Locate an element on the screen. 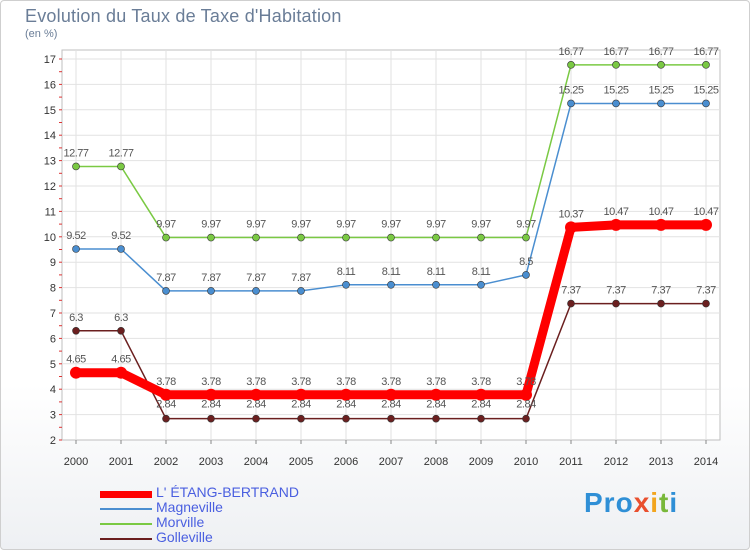 The height and width of the screenshot is (550, 750). x-tick-label: 2012 is located at coordinates (616, 462).